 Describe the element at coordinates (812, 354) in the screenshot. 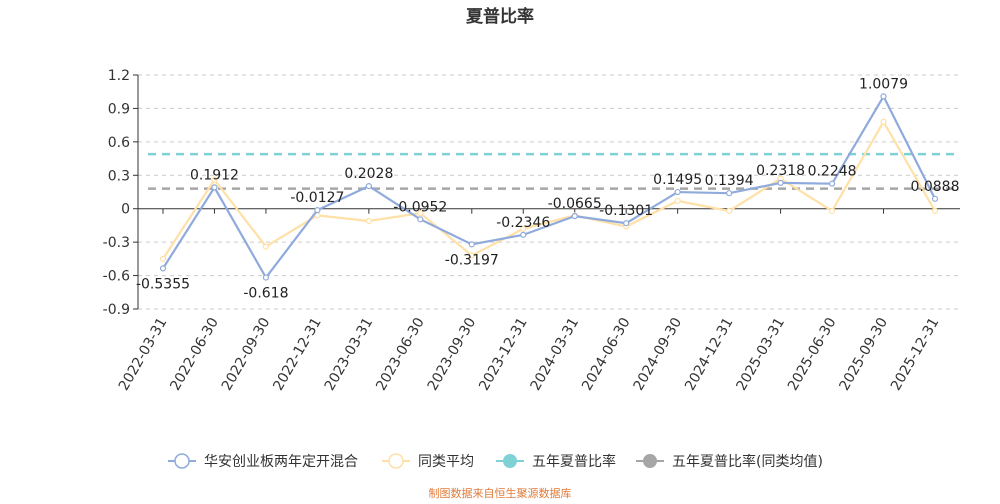

I see `x-tick-label: 2025-06-30` at that location.